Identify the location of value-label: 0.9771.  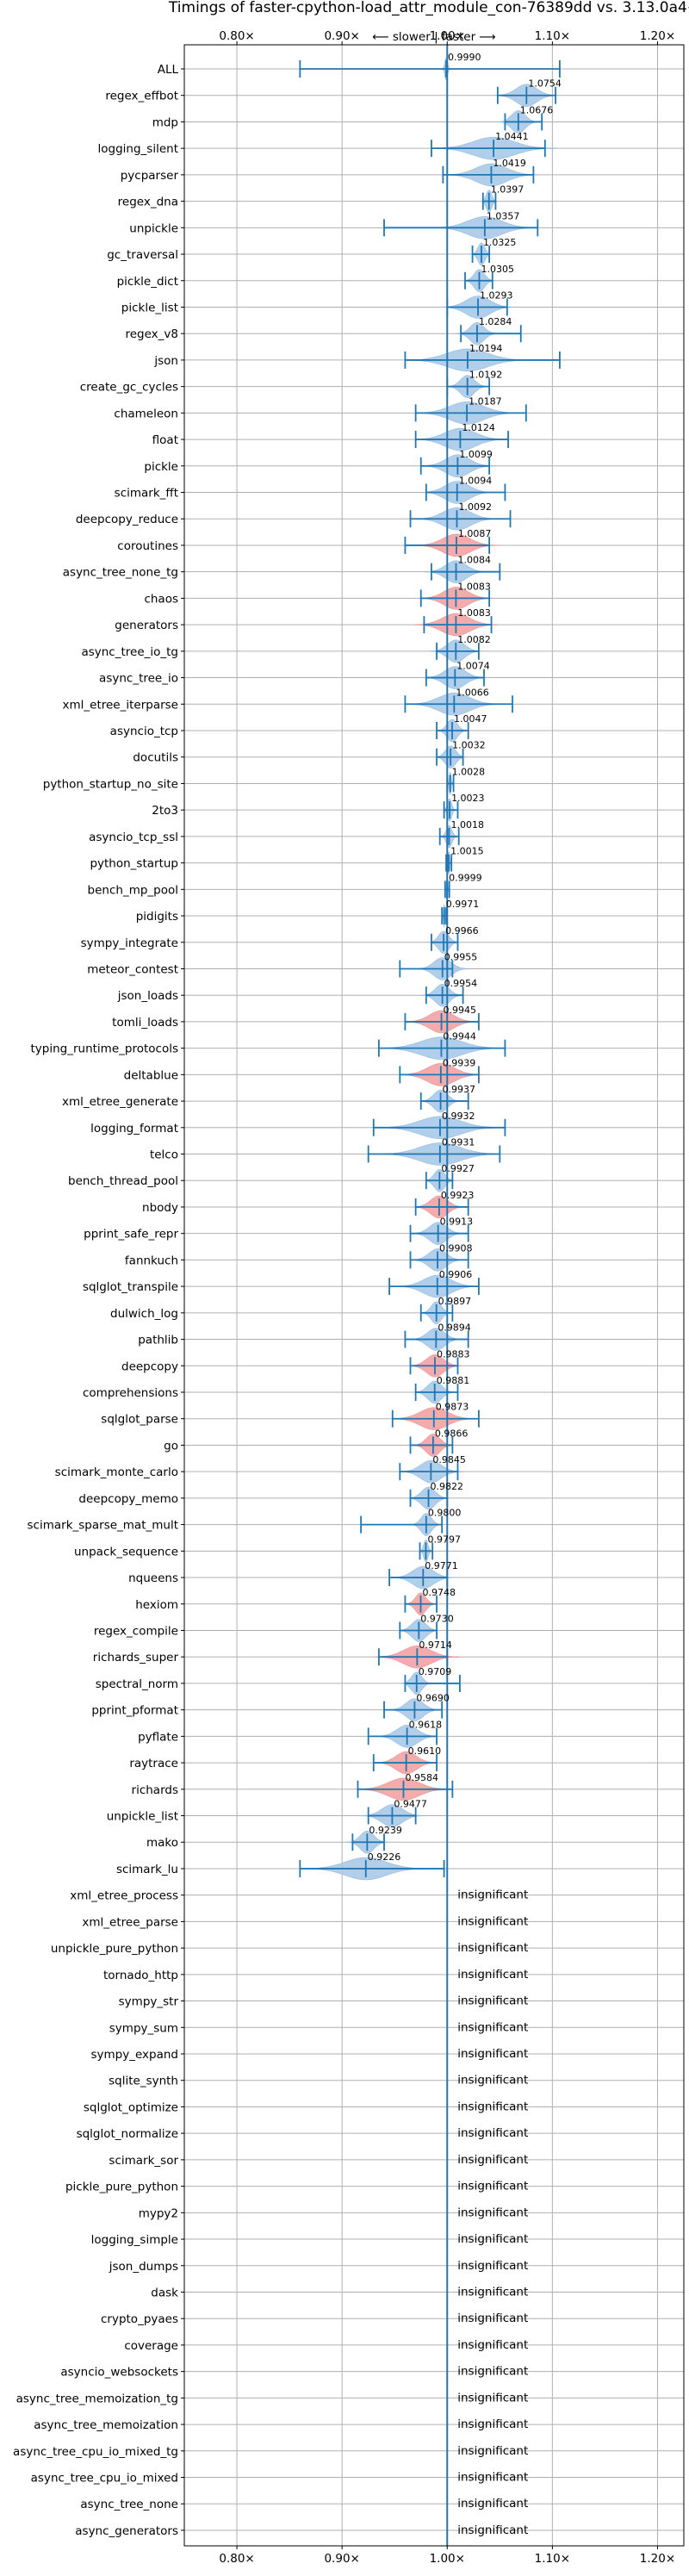
(441, 1566).